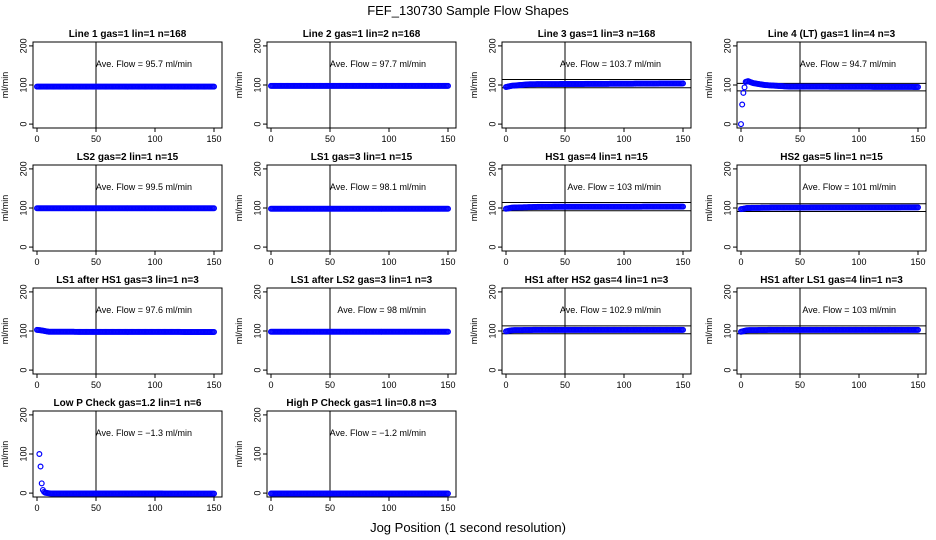  Describe the element at coordinates (128, 403) in the screenshot. I see `panel-title: Low P Check gas=1.2 lin=1 n=6` at that location.